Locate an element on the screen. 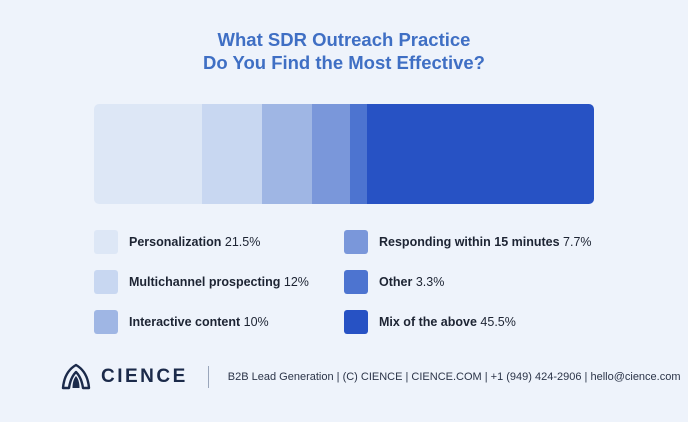 Image resolution: width=688 pixels, height=422 pixels. legend-series-value-5: 45.5% is located at coordinates (496, 322).